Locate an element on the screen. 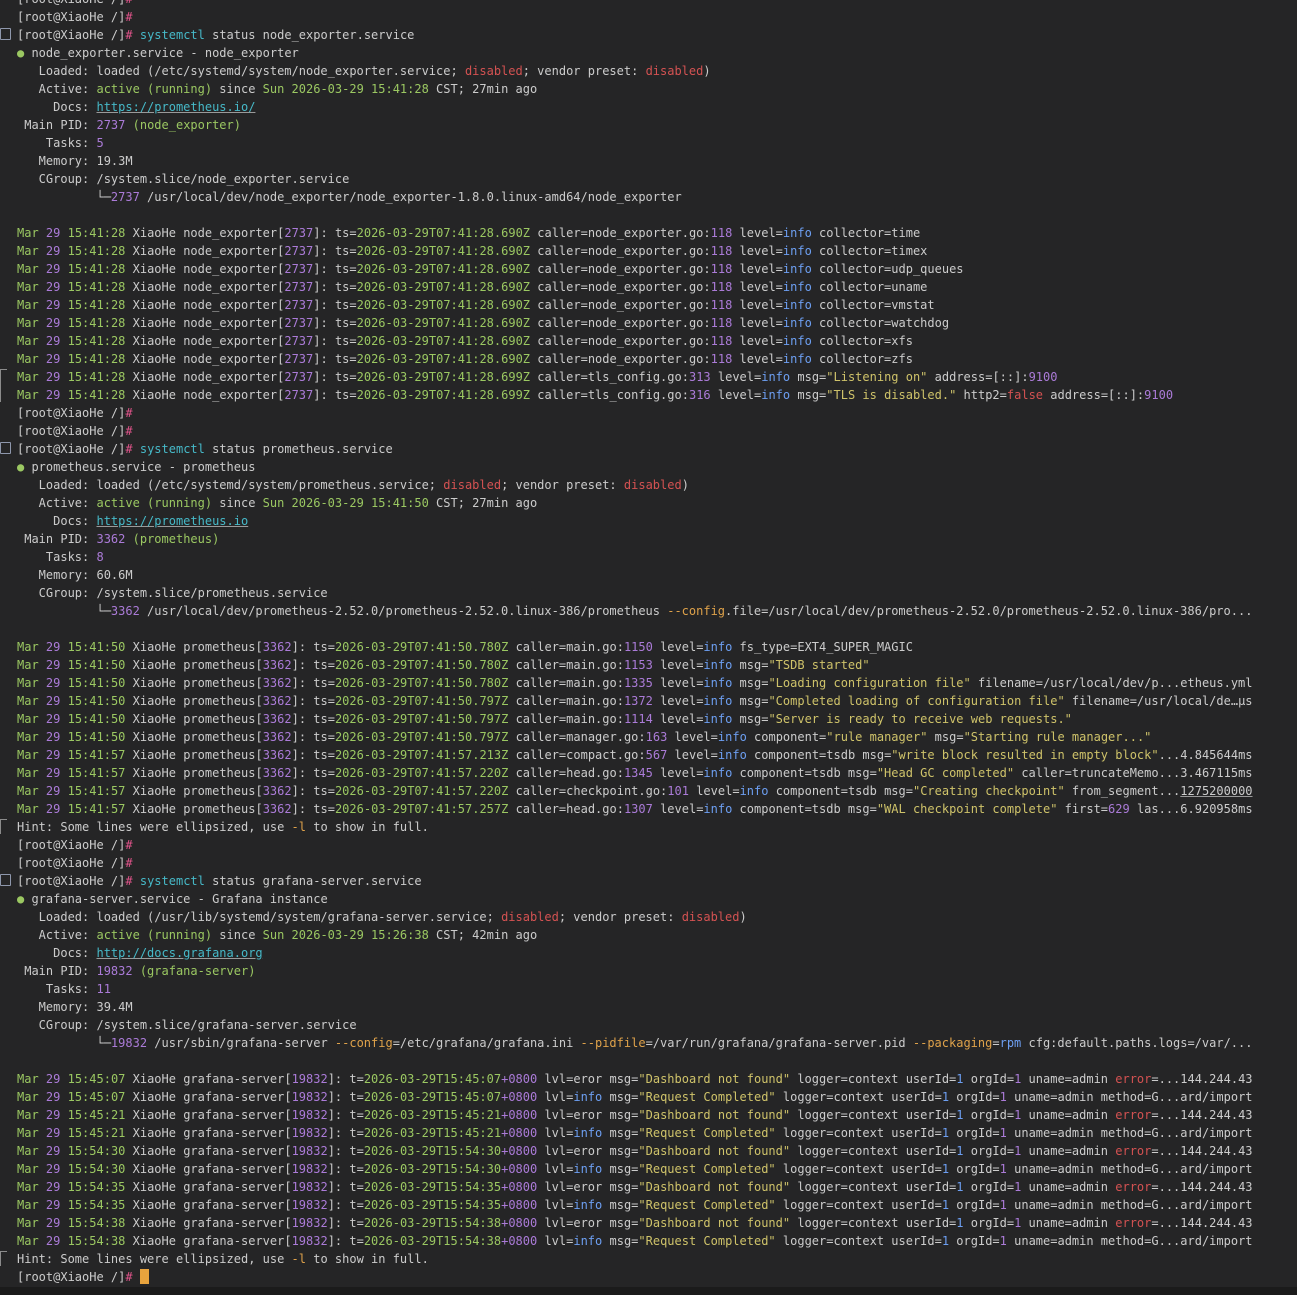 The height and width of the screenshot is (1295, 1297). text-segment: 15:54:30 is located at coordinates (96, 1151).